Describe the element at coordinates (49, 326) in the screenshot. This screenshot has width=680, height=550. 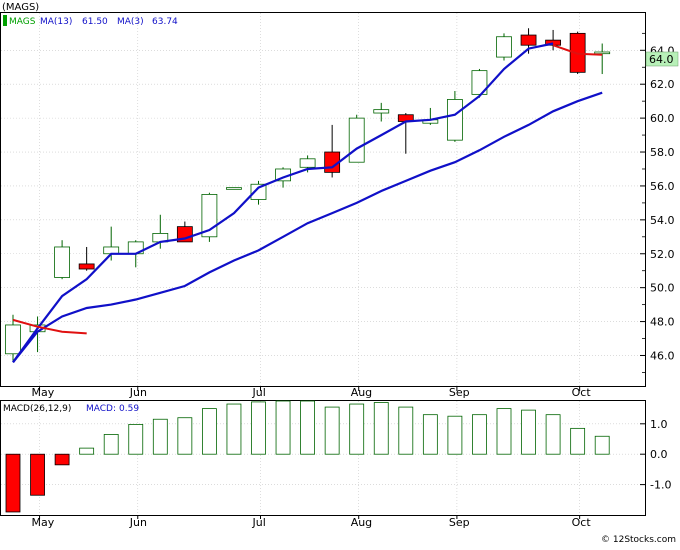
I see `ma-short-line-start` at that location.